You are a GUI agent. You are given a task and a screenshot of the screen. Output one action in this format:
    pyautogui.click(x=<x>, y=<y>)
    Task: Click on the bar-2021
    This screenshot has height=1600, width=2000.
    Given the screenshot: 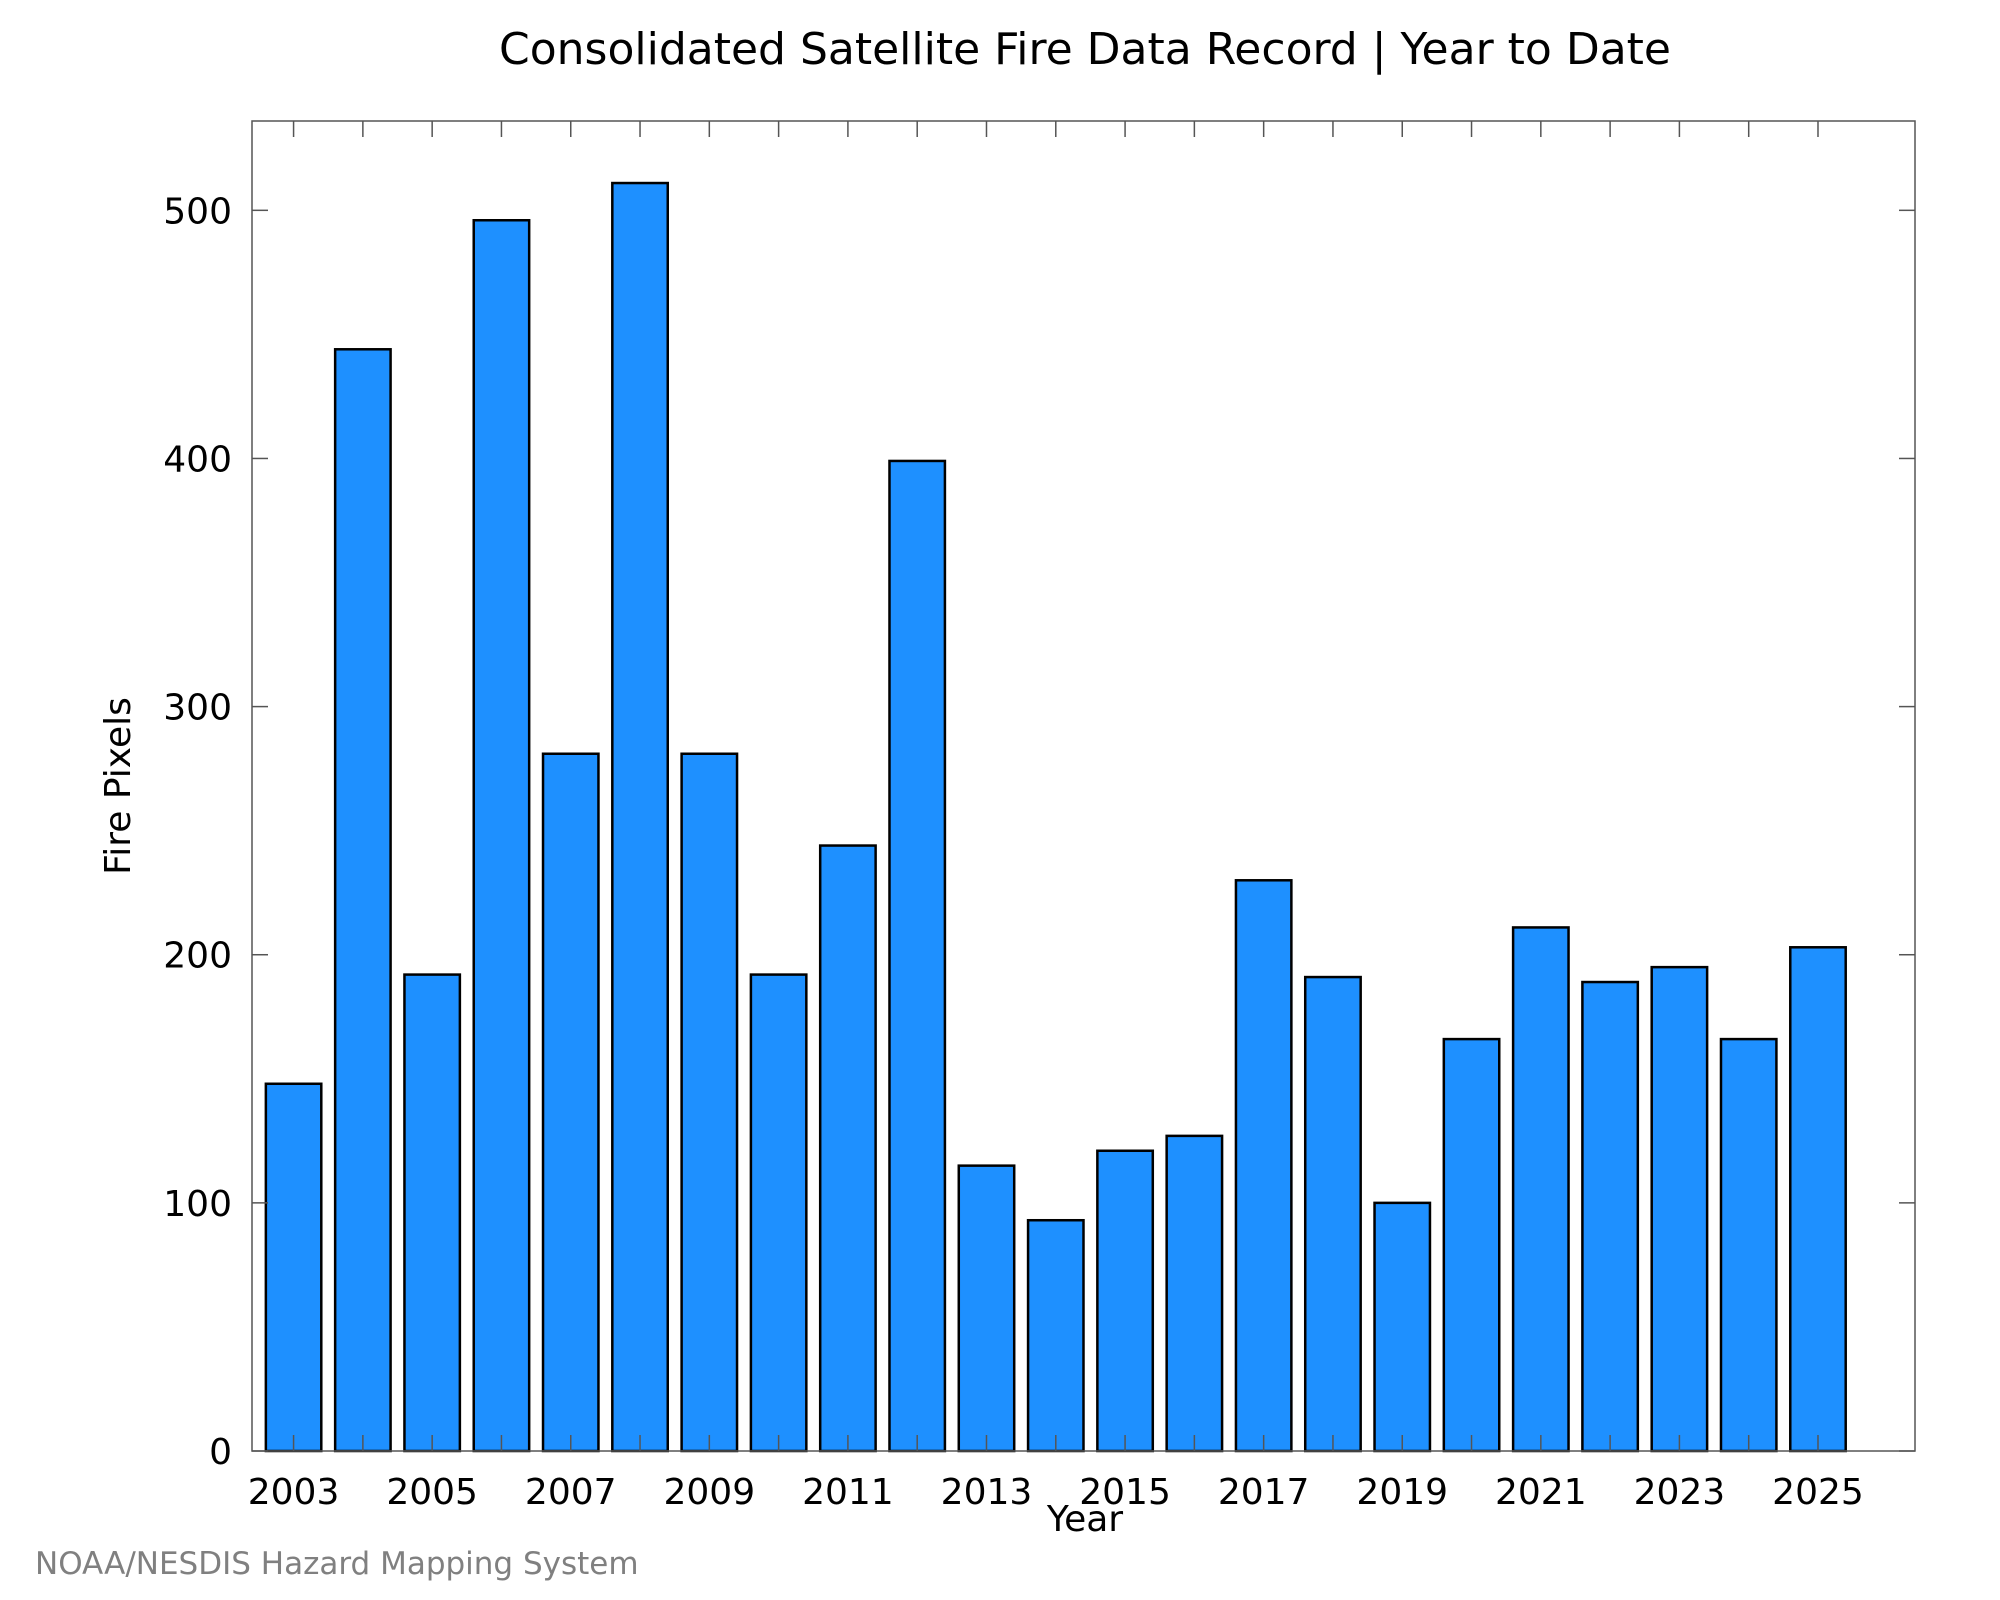 What is the action you would take?
    pyautogui.click(x=1540, y=1189)
    